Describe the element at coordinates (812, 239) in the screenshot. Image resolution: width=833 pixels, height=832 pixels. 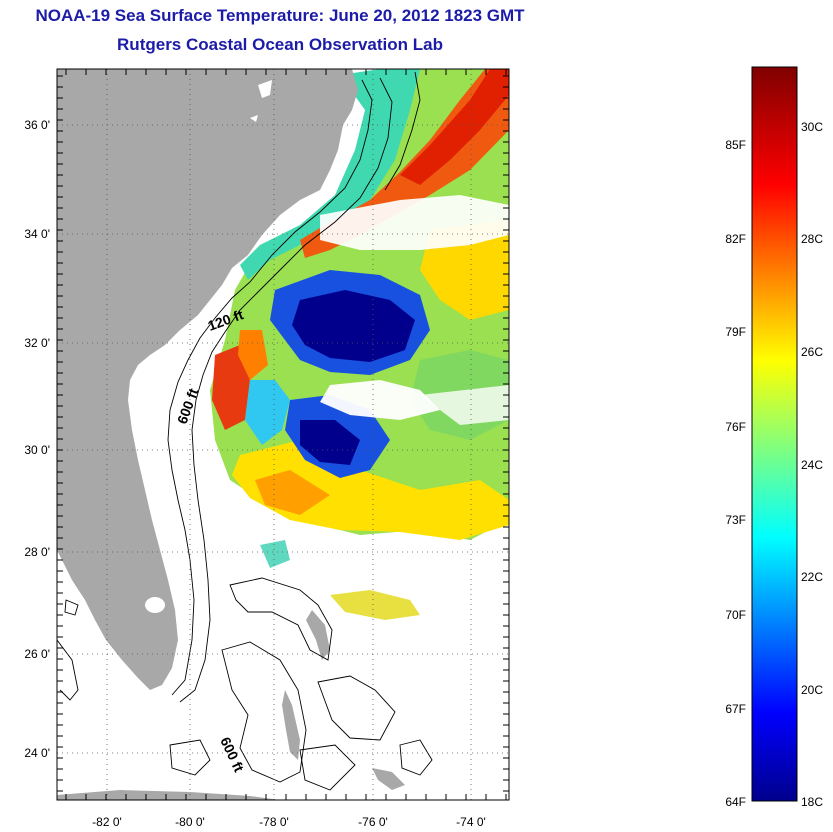
I see `colorbar-label-c: 28C` at that location.